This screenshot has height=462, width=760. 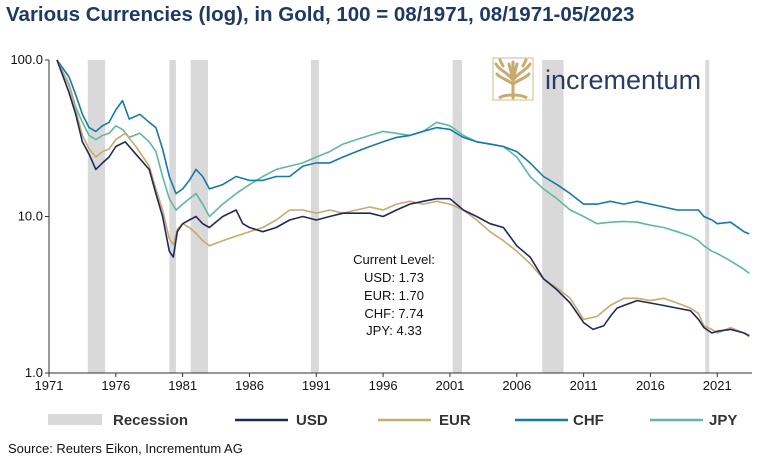 What do you see at coordinates (393, 313) in the screenshot?
I see `annotation-chf: CHF: 7.74` at bounding box center [393, 313].